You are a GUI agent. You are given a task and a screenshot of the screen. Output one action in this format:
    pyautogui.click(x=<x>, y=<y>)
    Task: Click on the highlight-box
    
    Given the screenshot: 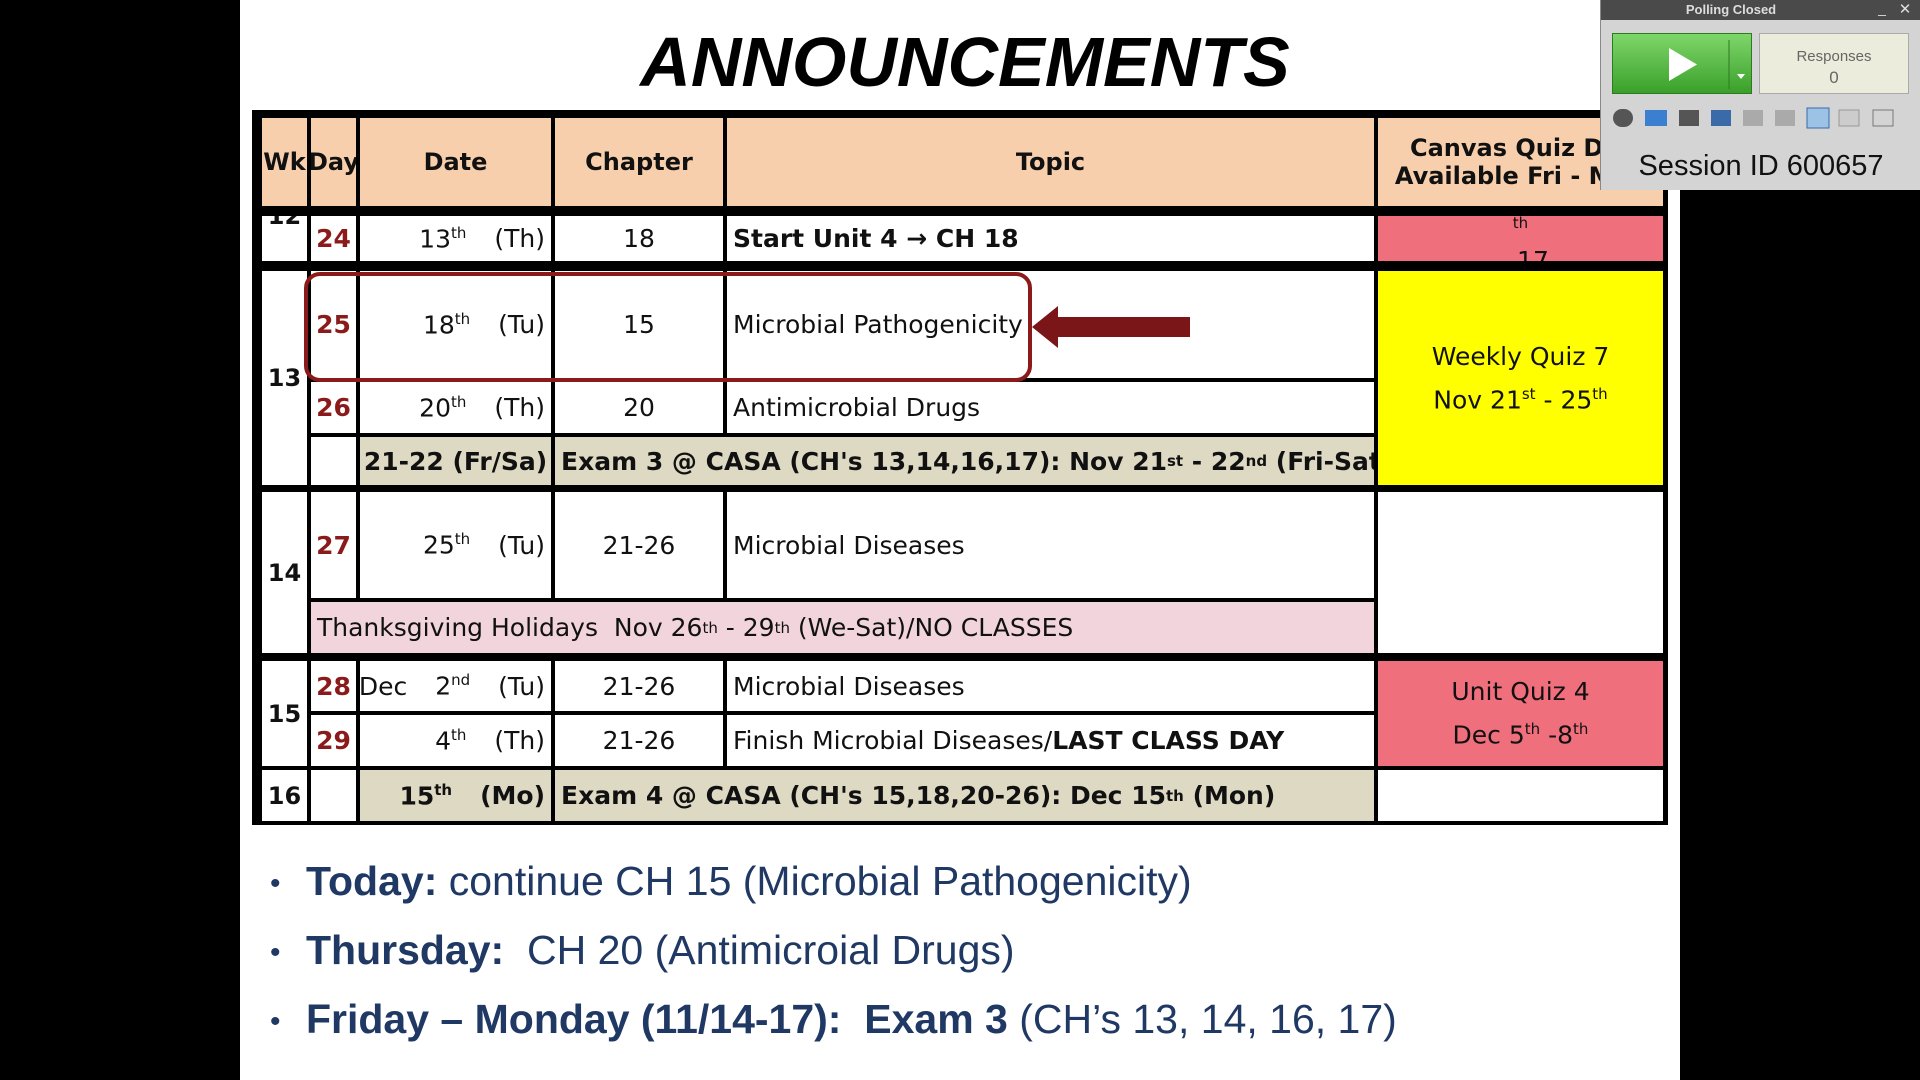 What is the action you would take?
    pyautogui.click(x=668, y=327)
    